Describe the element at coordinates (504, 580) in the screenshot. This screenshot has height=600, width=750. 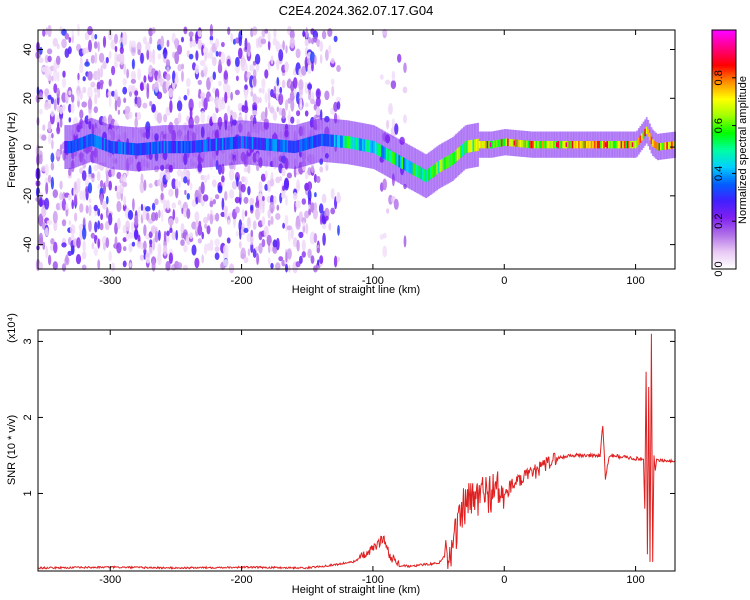
I see `snr-x-tick-label: 0` at that location.